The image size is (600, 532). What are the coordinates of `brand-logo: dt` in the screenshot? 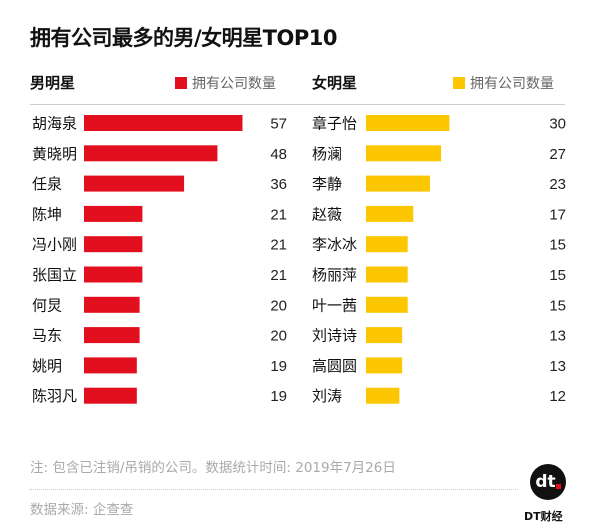 It's located at (548, 482).